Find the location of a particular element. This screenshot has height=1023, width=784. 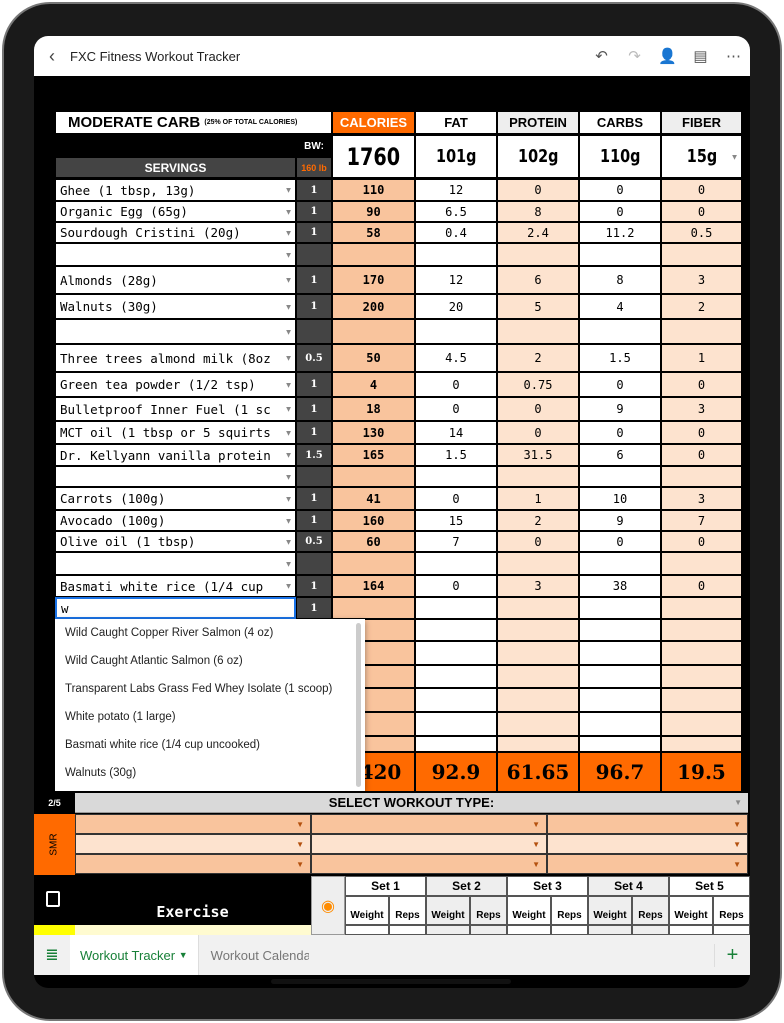

food-name-cell: w is located at coordinates (175, 608).